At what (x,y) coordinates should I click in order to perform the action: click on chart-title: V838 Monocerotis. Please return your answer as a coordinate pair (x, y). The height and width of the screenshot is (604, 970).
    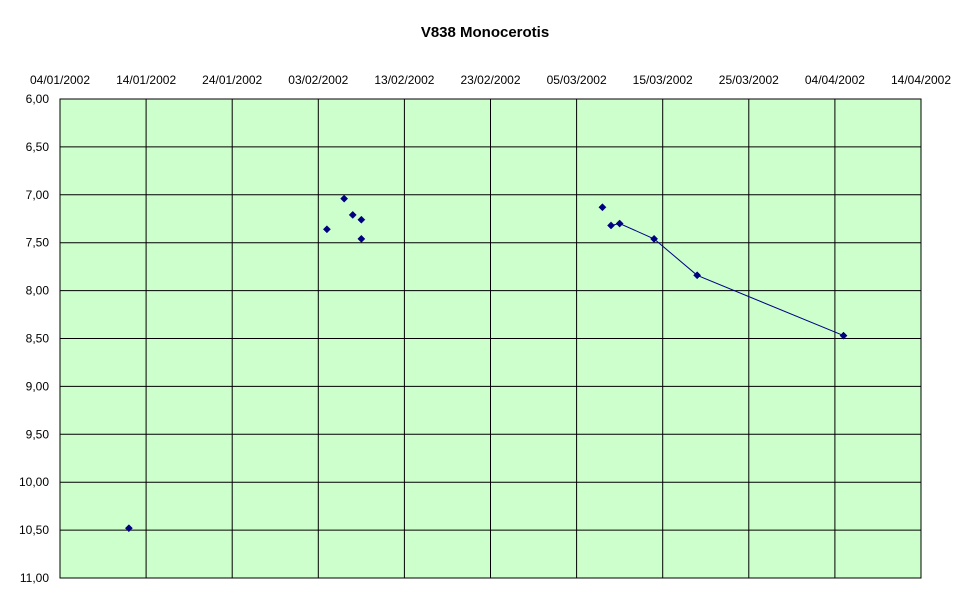
    Looking at the image, I should click on (485, 32).